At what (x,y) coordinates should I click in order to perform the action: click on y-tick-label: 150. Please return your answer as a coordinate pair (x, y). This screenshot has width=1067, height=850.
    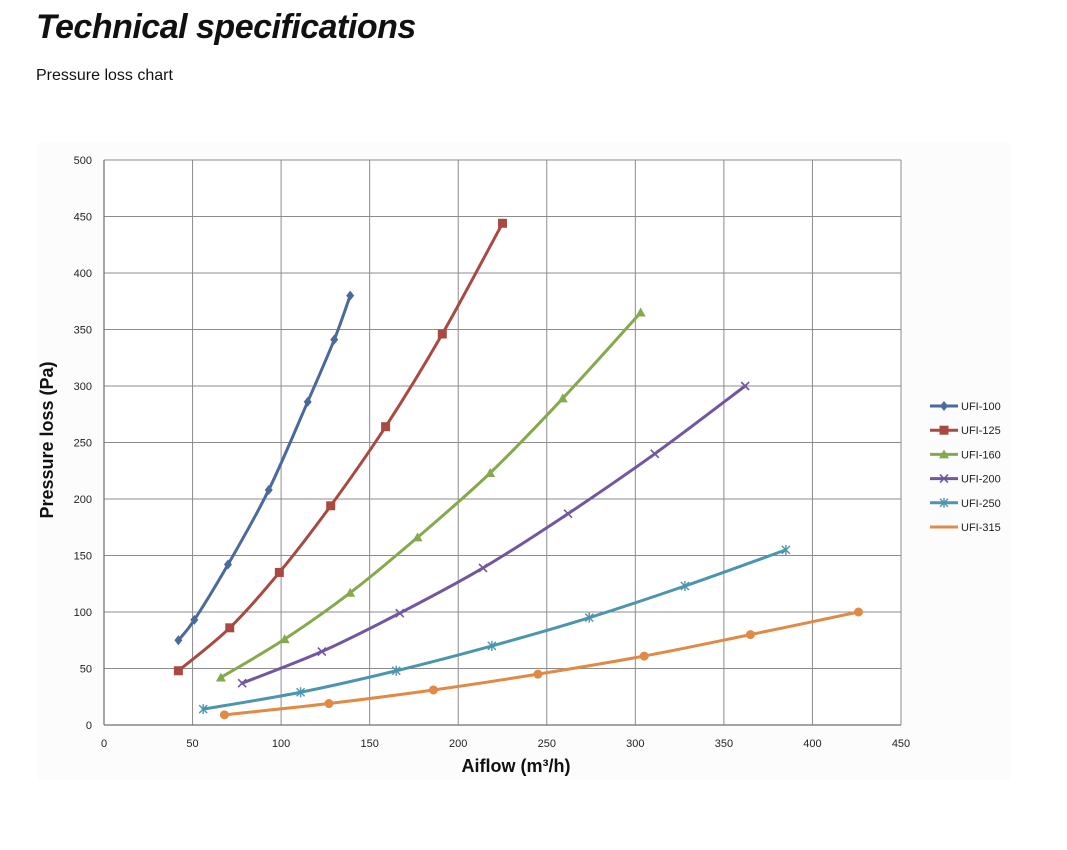
    Looking at the image, I should click on (83, 557).